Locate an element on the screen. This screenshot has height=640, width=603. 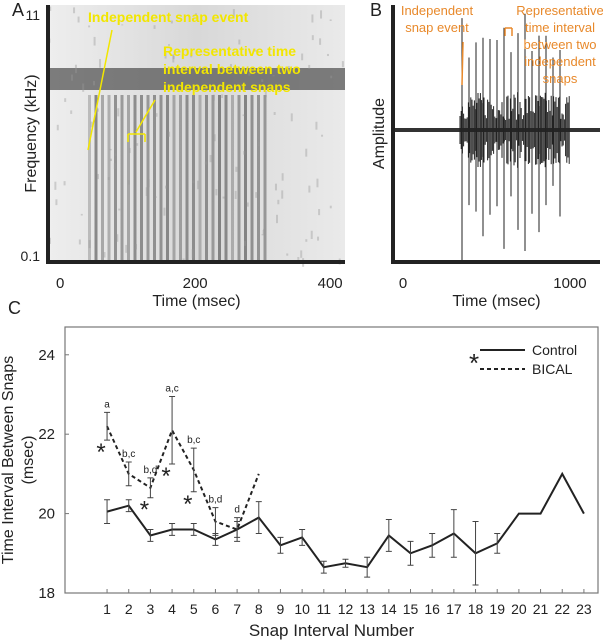
x-tick-label: 8 is located at coordinates (259, 609).